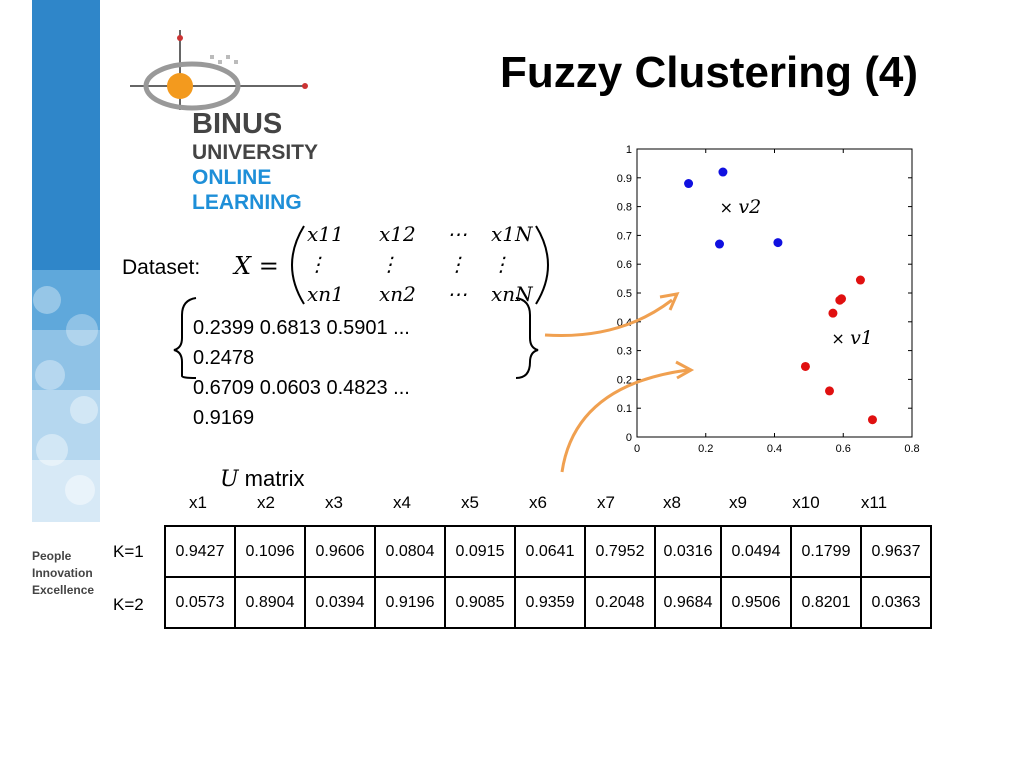  I want to click on y-tick-label: 0.4, so click(624, 323).